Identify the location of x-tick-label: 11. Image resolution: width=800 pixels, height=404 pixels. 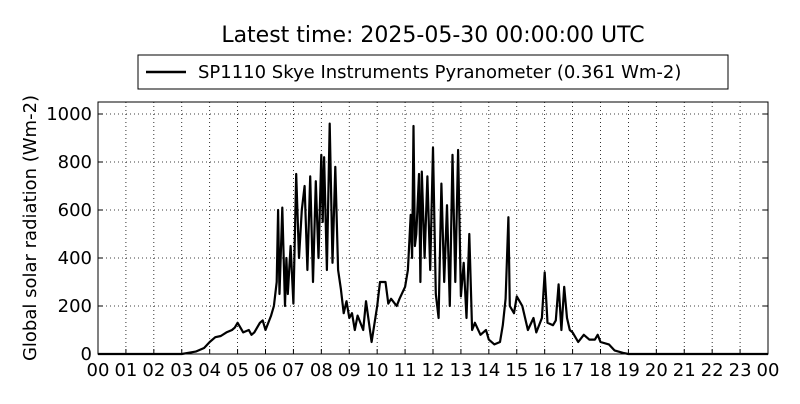
(405, 370).